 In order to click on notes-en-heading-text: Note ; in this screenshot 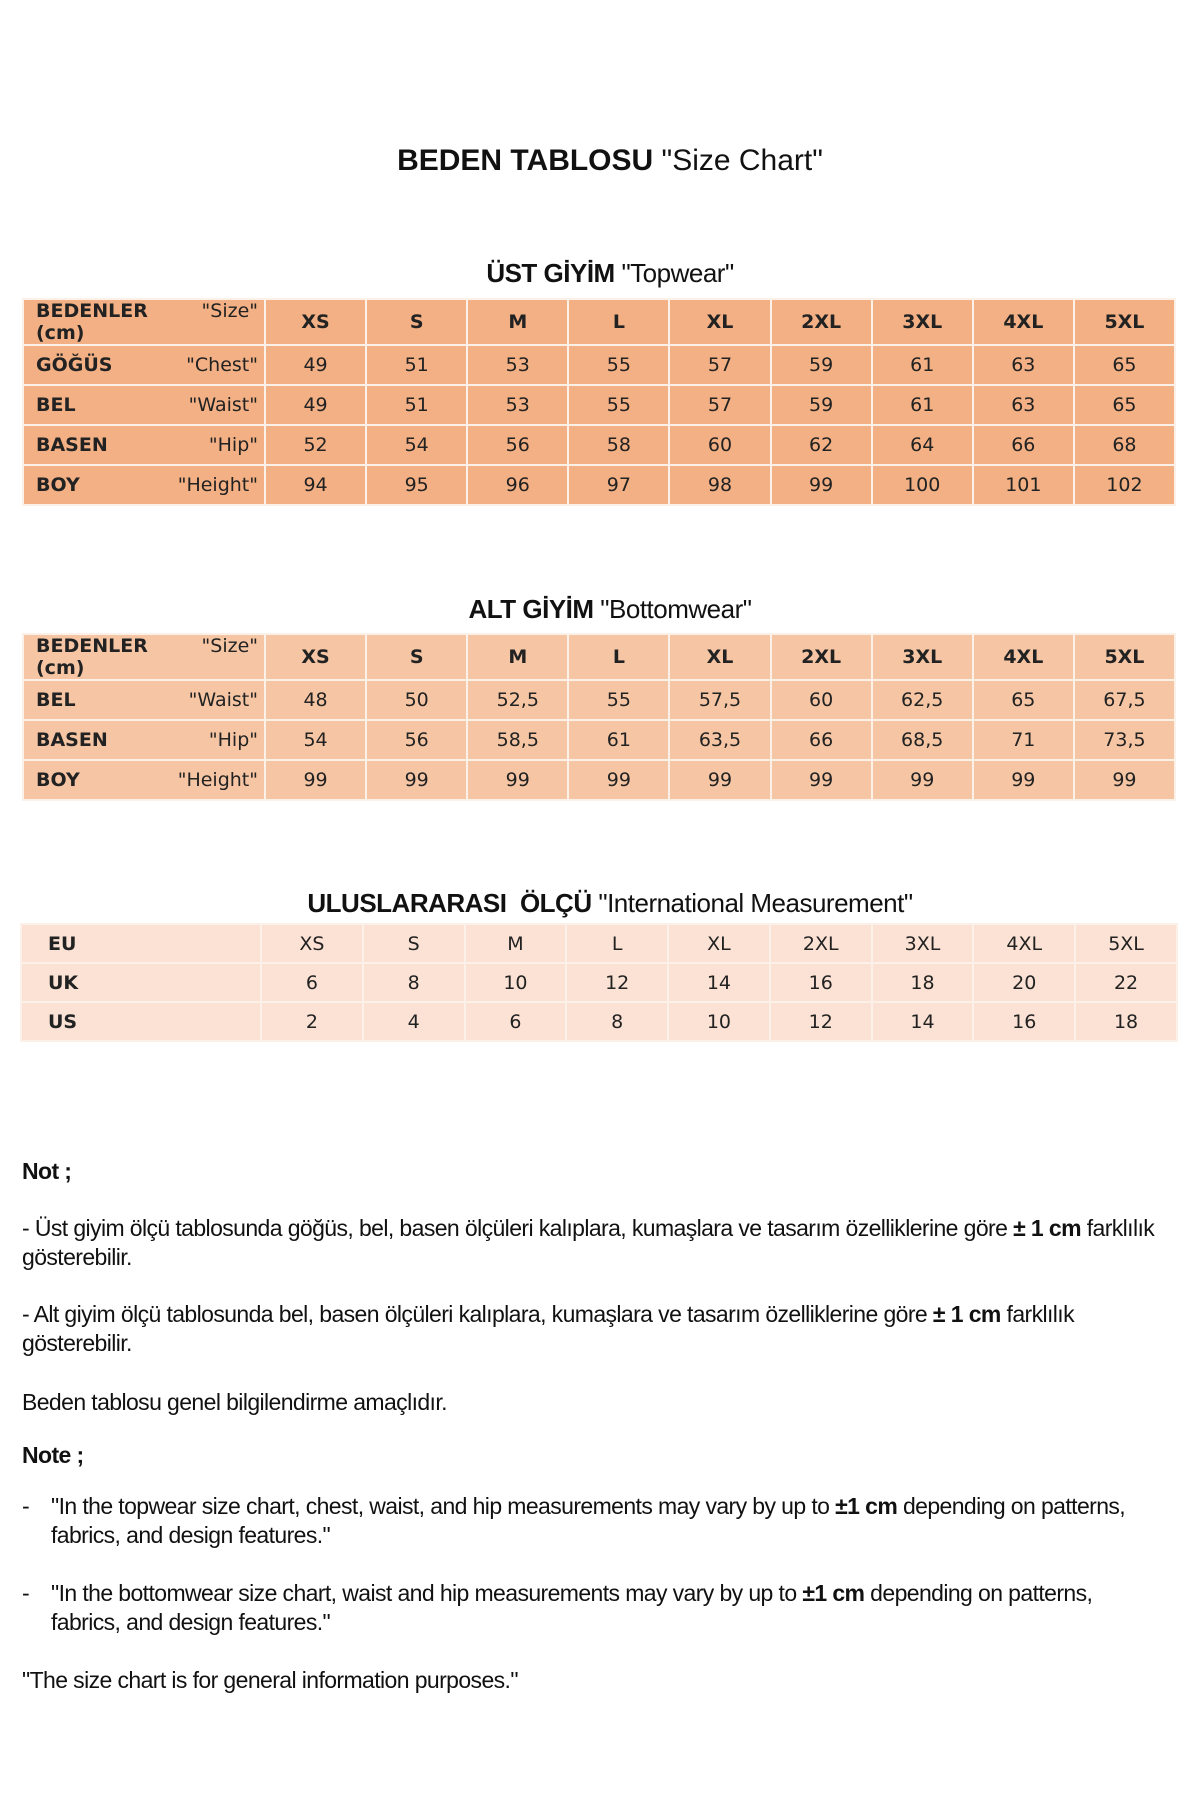, I will do `click(53, 1455)`.